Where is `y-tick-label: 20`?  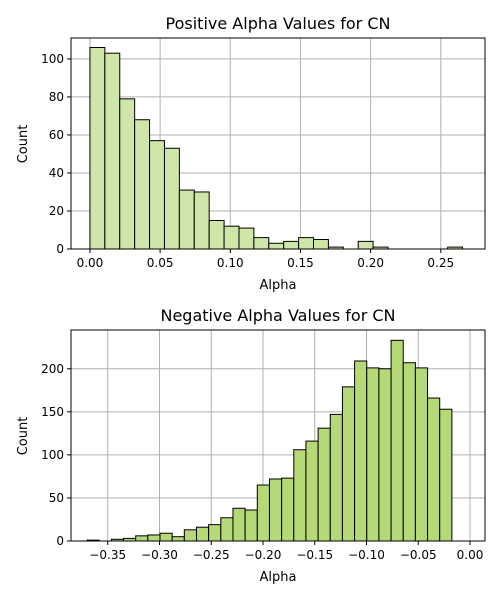
y-tick-label: 20 is located at coordinates (56, 211).